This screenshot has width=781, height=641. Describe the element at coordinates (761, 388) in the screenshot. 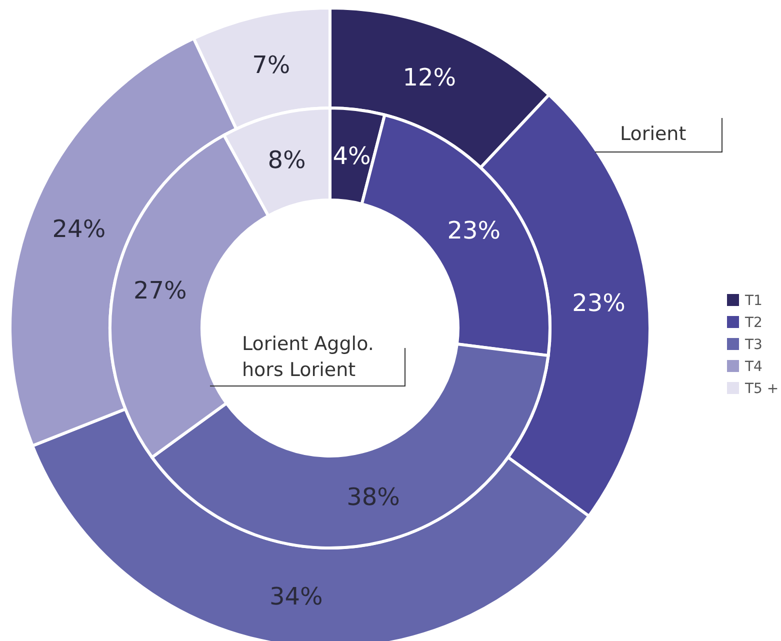

I see `legend-label: T5 +` at that location.